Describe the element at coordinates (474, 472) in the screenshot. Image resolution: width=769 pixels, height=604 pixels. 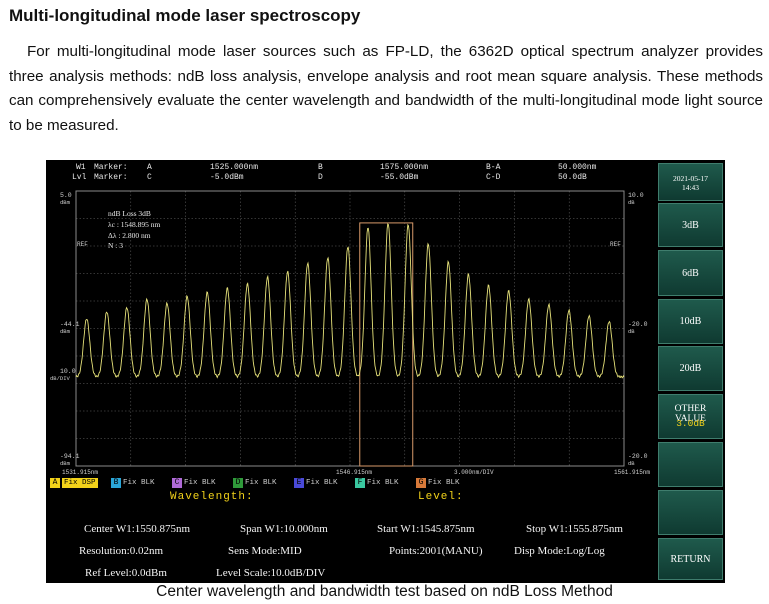
I see `x-div-label: 3.000nm/DIV` at that location.